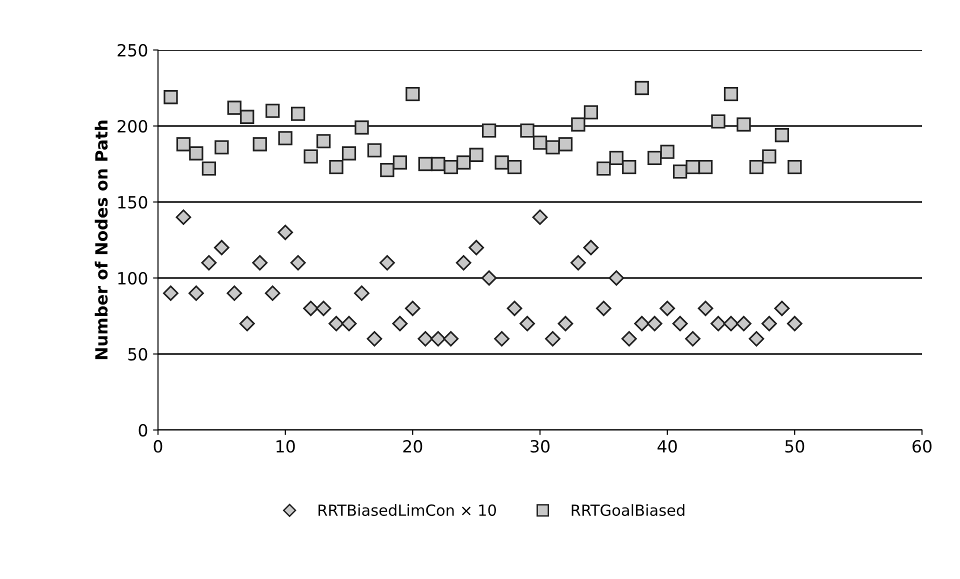 This screenshot has height=579, width=960. What do you see at coordinates (667, 446) in the screenshot?
I see `x-tick-label: 40` at bounding box center [667, 446].